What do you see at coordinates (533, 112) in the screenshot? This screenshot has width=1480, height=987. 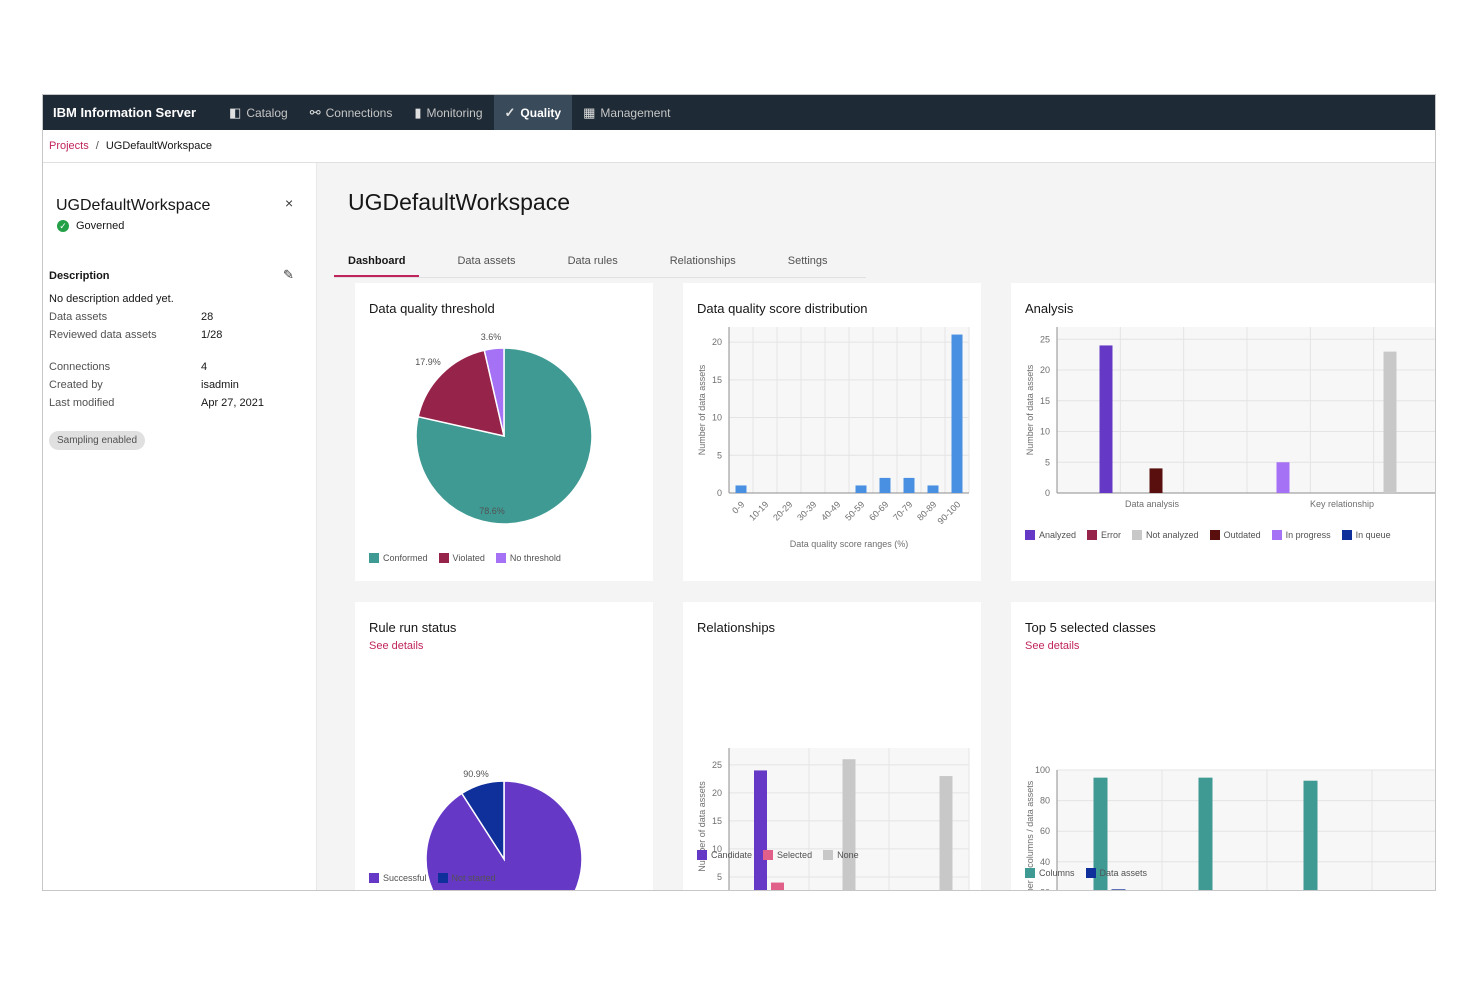 I see `nav-item-quality: ✓ Quality` at bounding box center [533, 112].